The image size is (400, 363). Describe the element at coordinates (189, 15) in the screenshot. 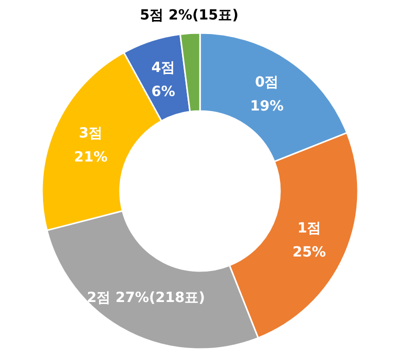

I see `slice-label: 5점 2%(15표)` at that location.